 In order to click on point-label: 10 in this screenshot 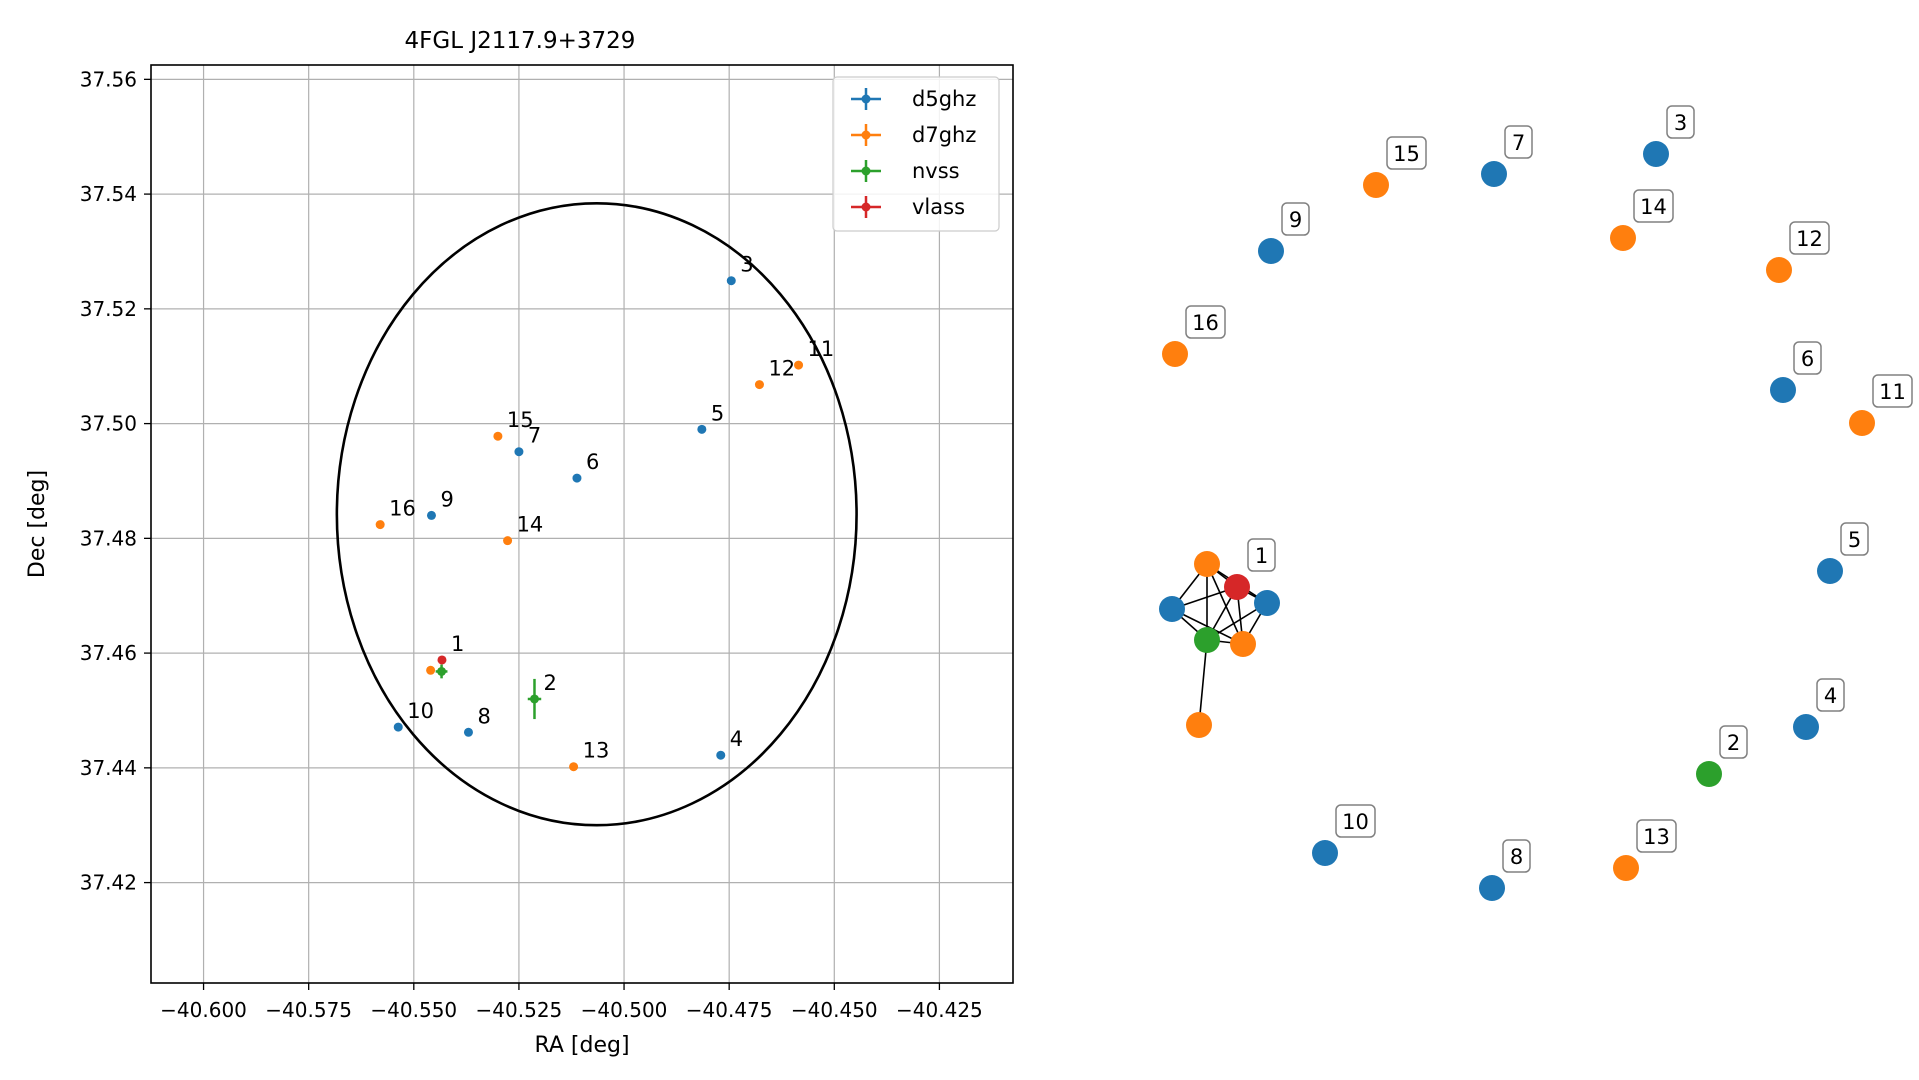, I will do `click(420, 711)`.